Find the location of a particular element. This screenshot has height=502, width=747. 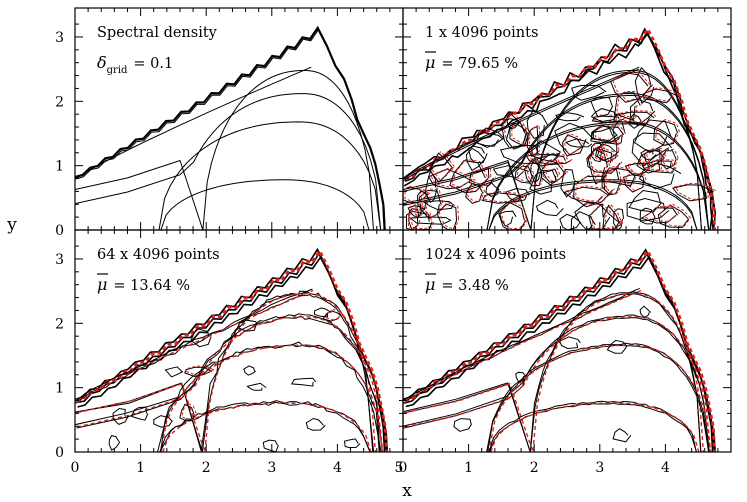

x-tick-label: 5 is located at coordinates (399, 468).